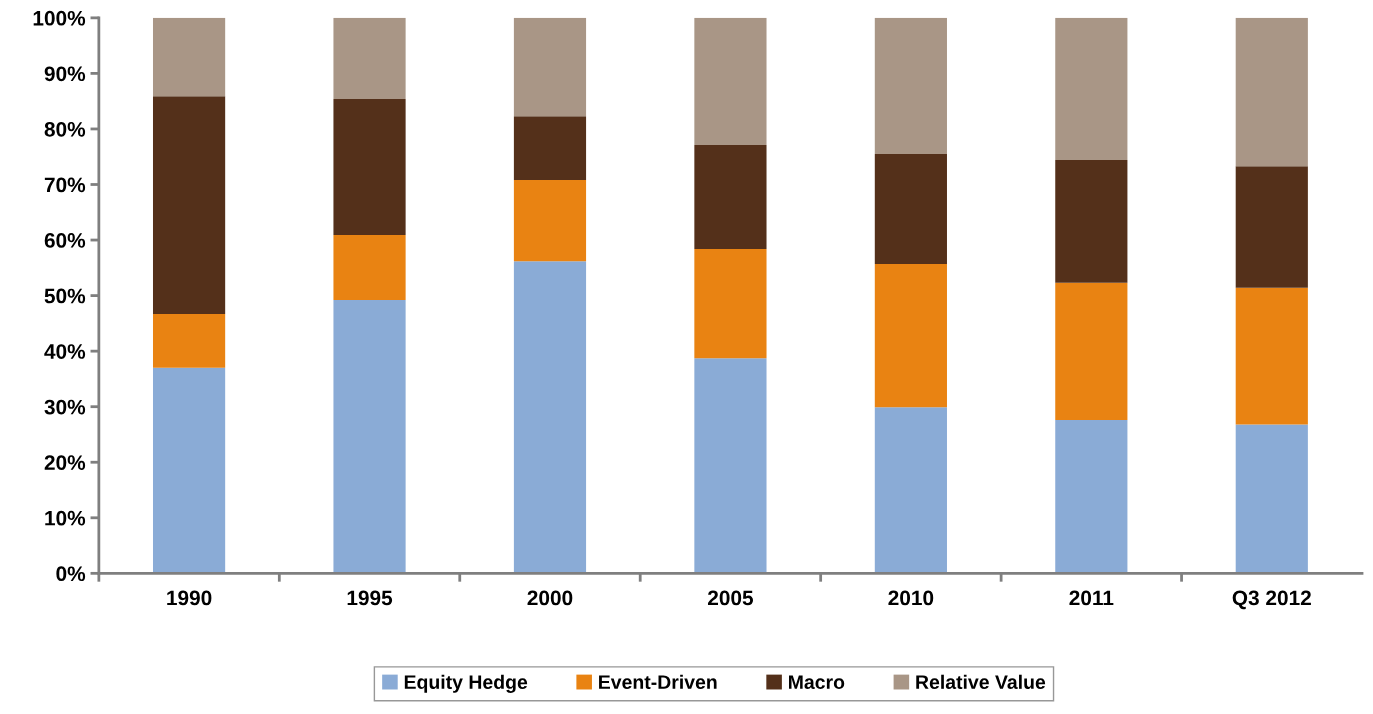  What do you see at coordinates (911, 598) in the screenshot?
I see `x-tick-label: 2010` at bounding box center [911, 598].